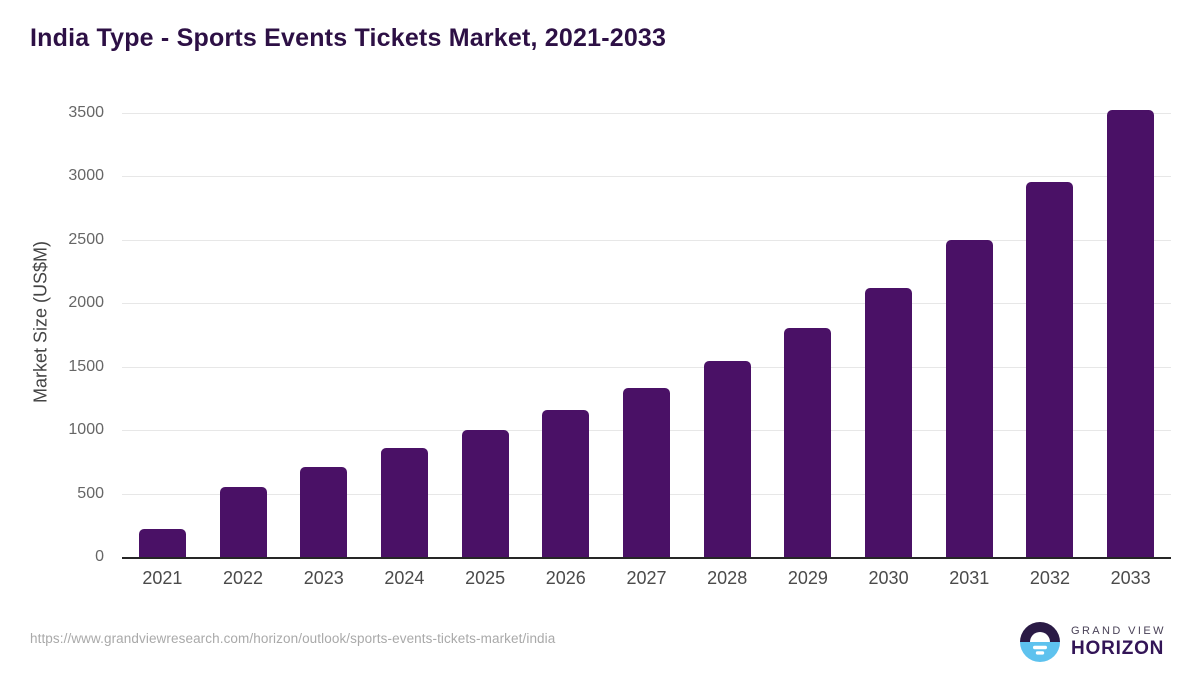 The width and height of the screenshot is (1200, 675). I want to click on x-tick-label-2022: 2022, so click(243, 578).